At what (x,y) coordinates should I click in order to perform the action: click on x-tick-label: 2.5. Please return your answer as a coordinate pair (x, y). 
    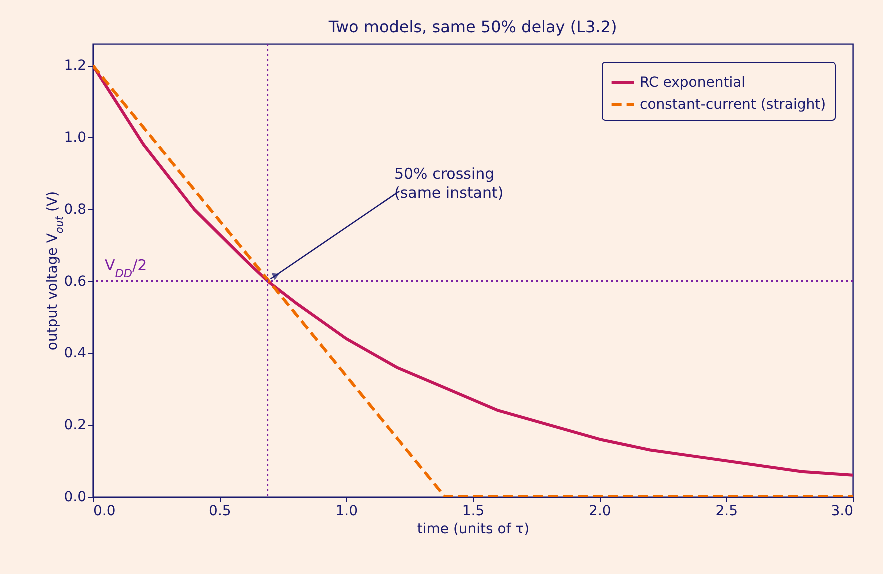
    Looking at the image, I should click on (727, 512).